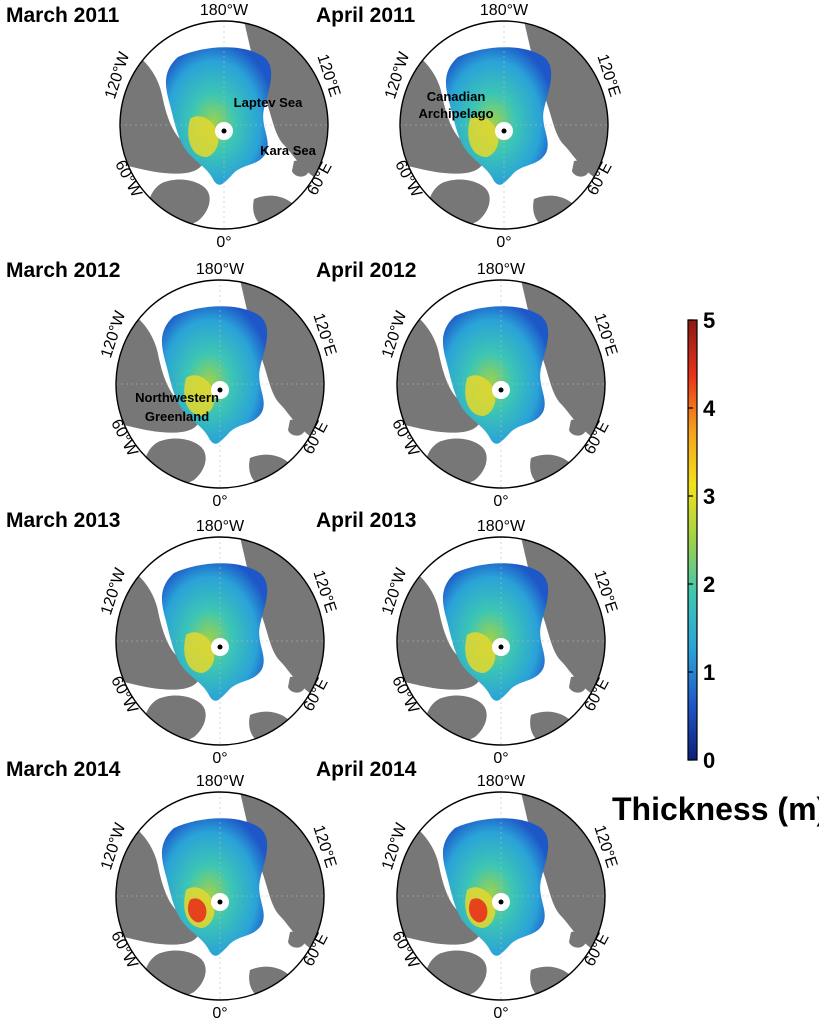 The image size is (819, 1024). I want to click on region-label: Archipelago, so click(455, 113).